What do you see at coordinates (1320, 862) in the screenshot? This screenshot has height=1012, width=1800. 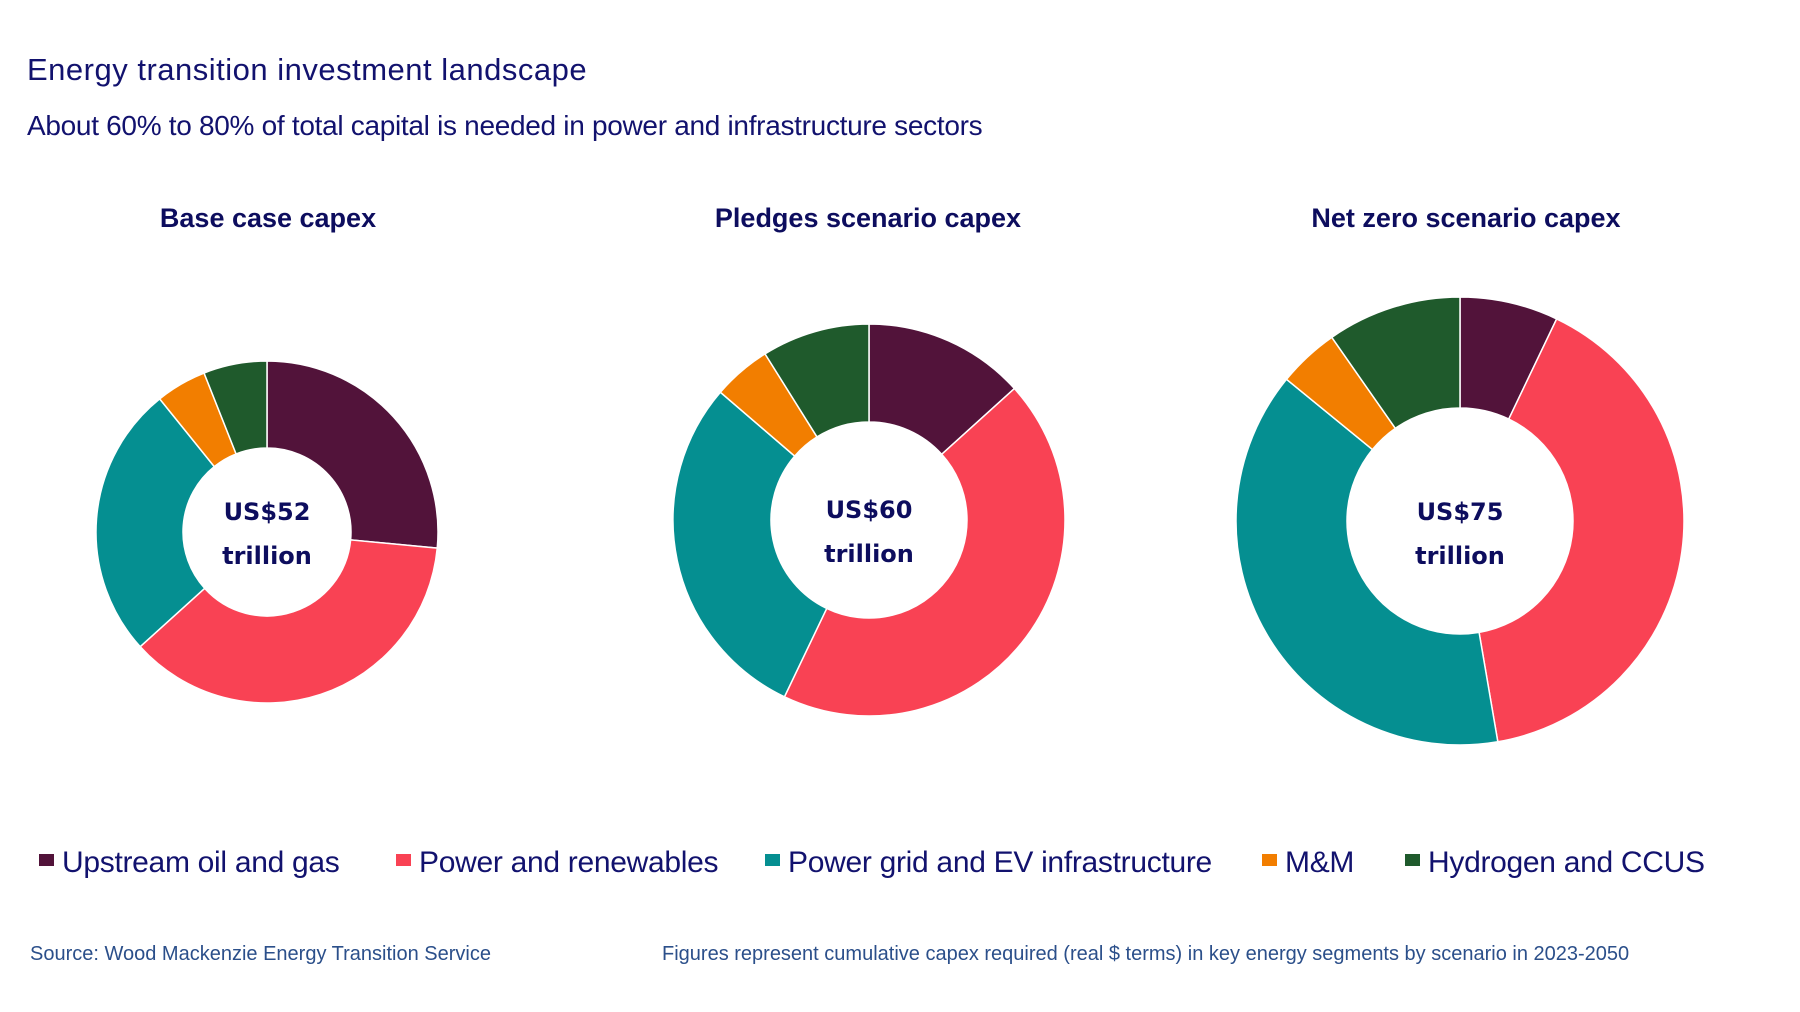 I see `legend-label: M&M` at bounding box center [1320, 862].